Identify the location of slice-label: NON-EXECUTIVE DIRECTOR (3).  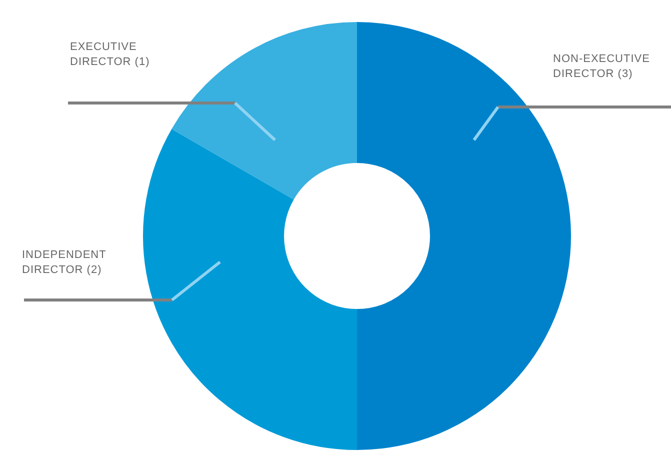
(601, 66).